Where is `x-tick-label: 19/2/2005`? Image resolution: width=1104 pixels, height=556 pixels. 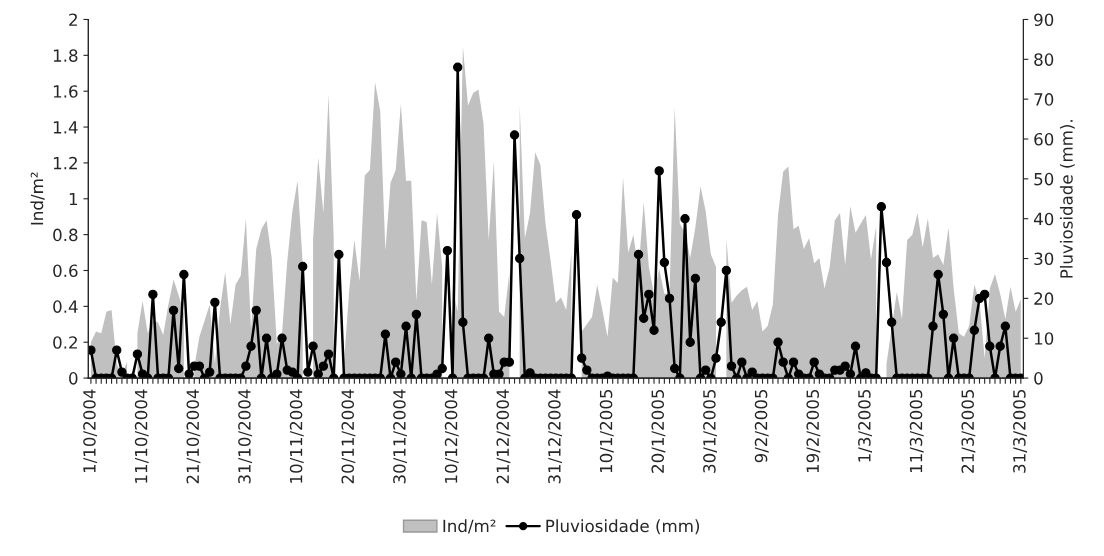 x-tick-label: 19/2/2005 is located at coordinates (813, 431).